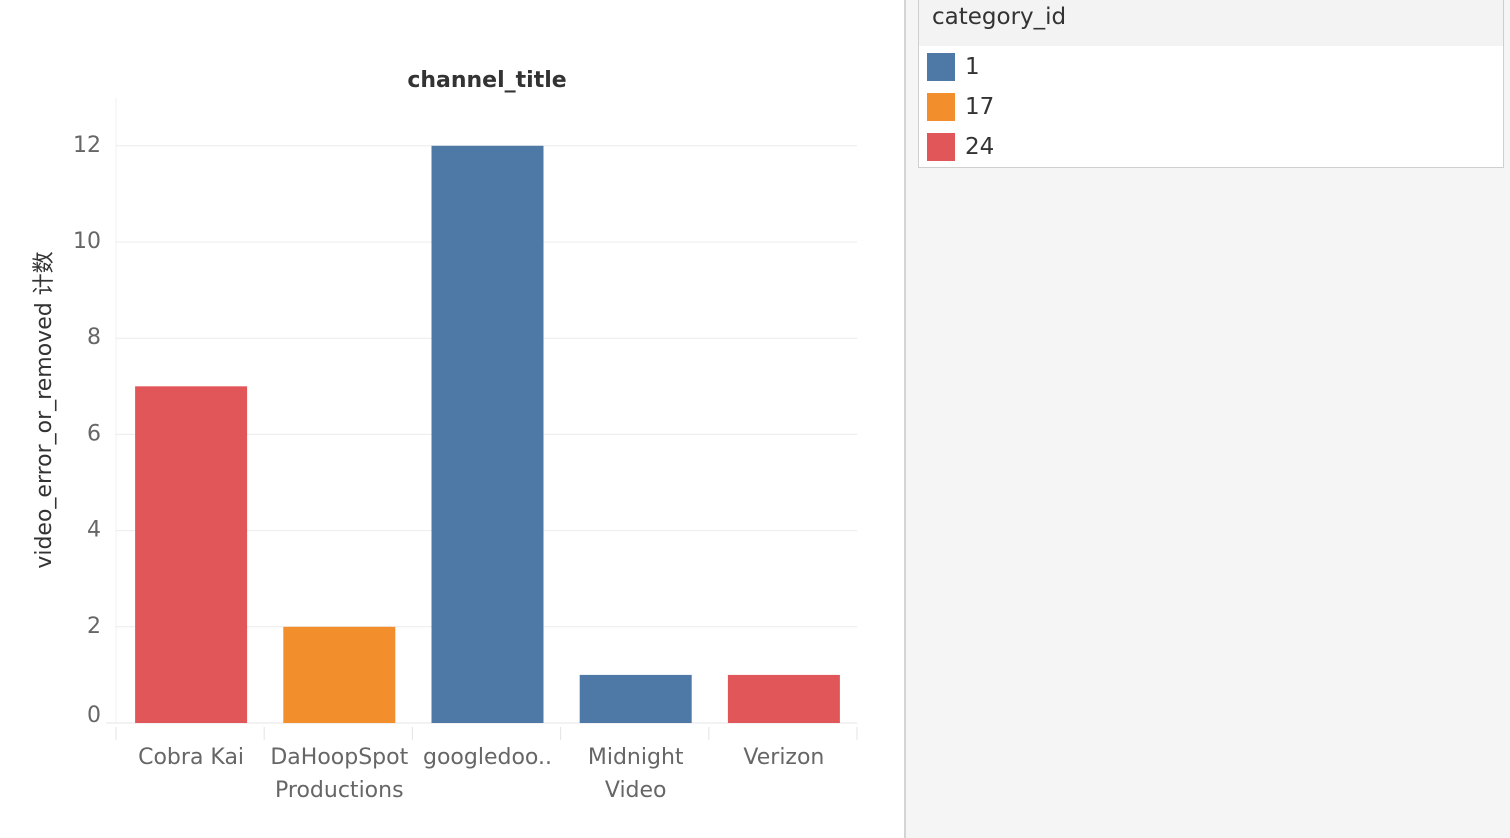  I want to click on legend: category_id 1 17 24, so click(1211, 84).